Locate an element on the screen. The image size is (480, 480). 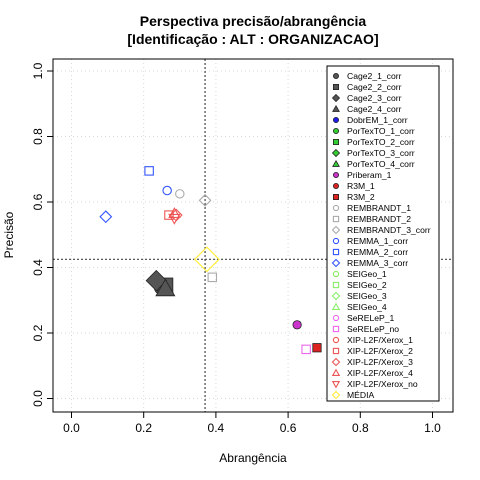
legend-label: REMBRANDT_1 is located at coordinates (379, 208).